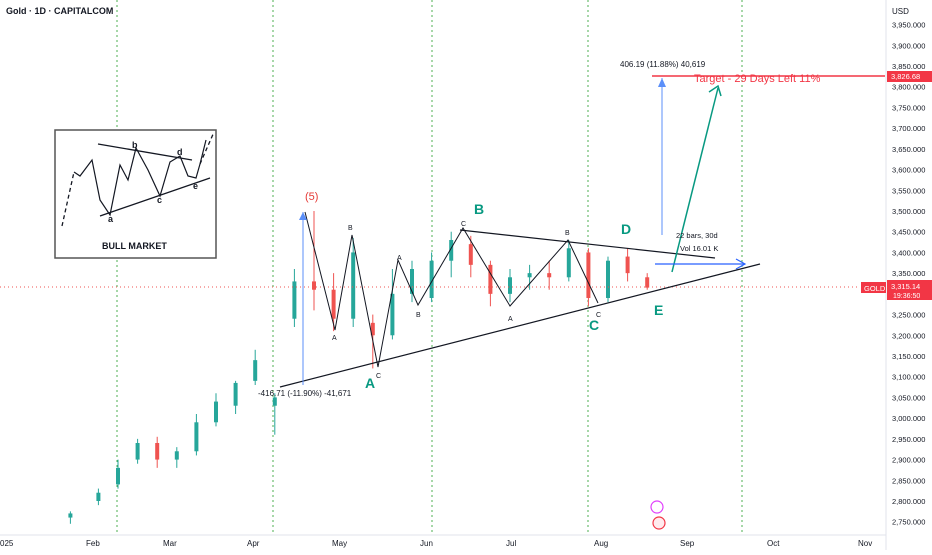 This screenshot has height=555, width=932. I want to click on lower-trendline, so click(520, 325).